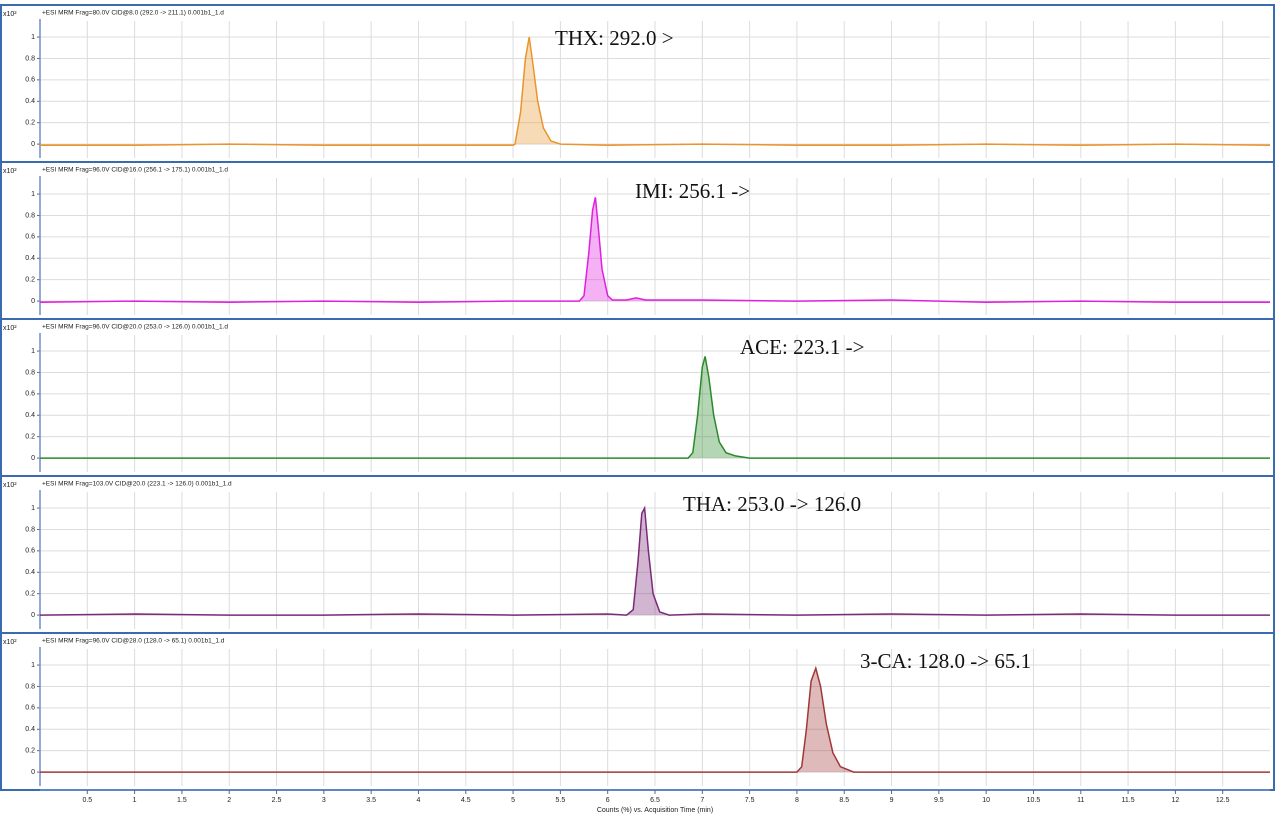 This screenshot has height=816, width=1276. Describe the element at coordinates (561, 800) in the screenshot. I see `x-tick-label: 5.5` at that location.